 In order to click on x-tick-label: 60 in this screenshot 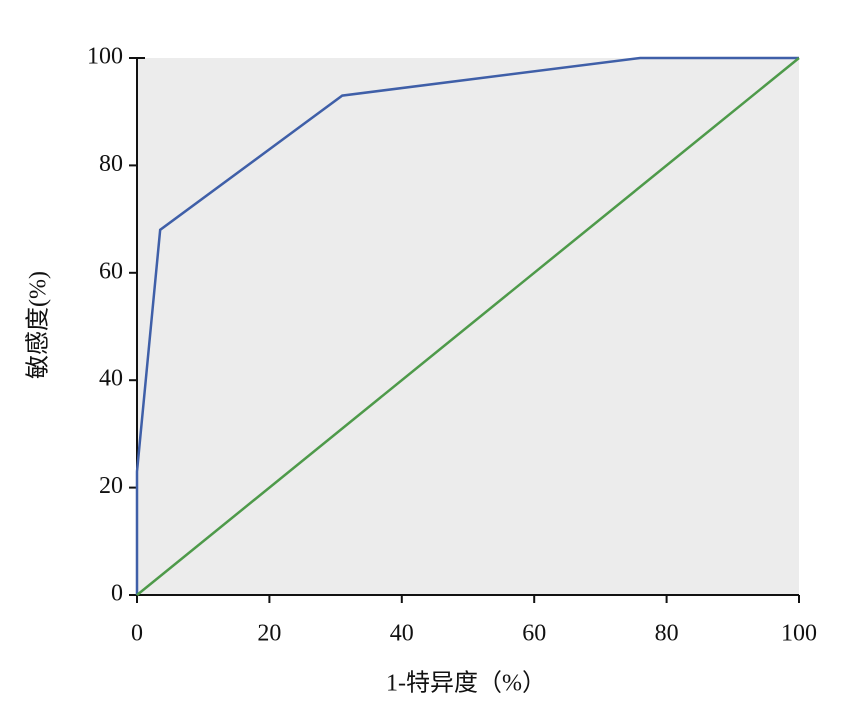, I will do `click(534, 634)`.